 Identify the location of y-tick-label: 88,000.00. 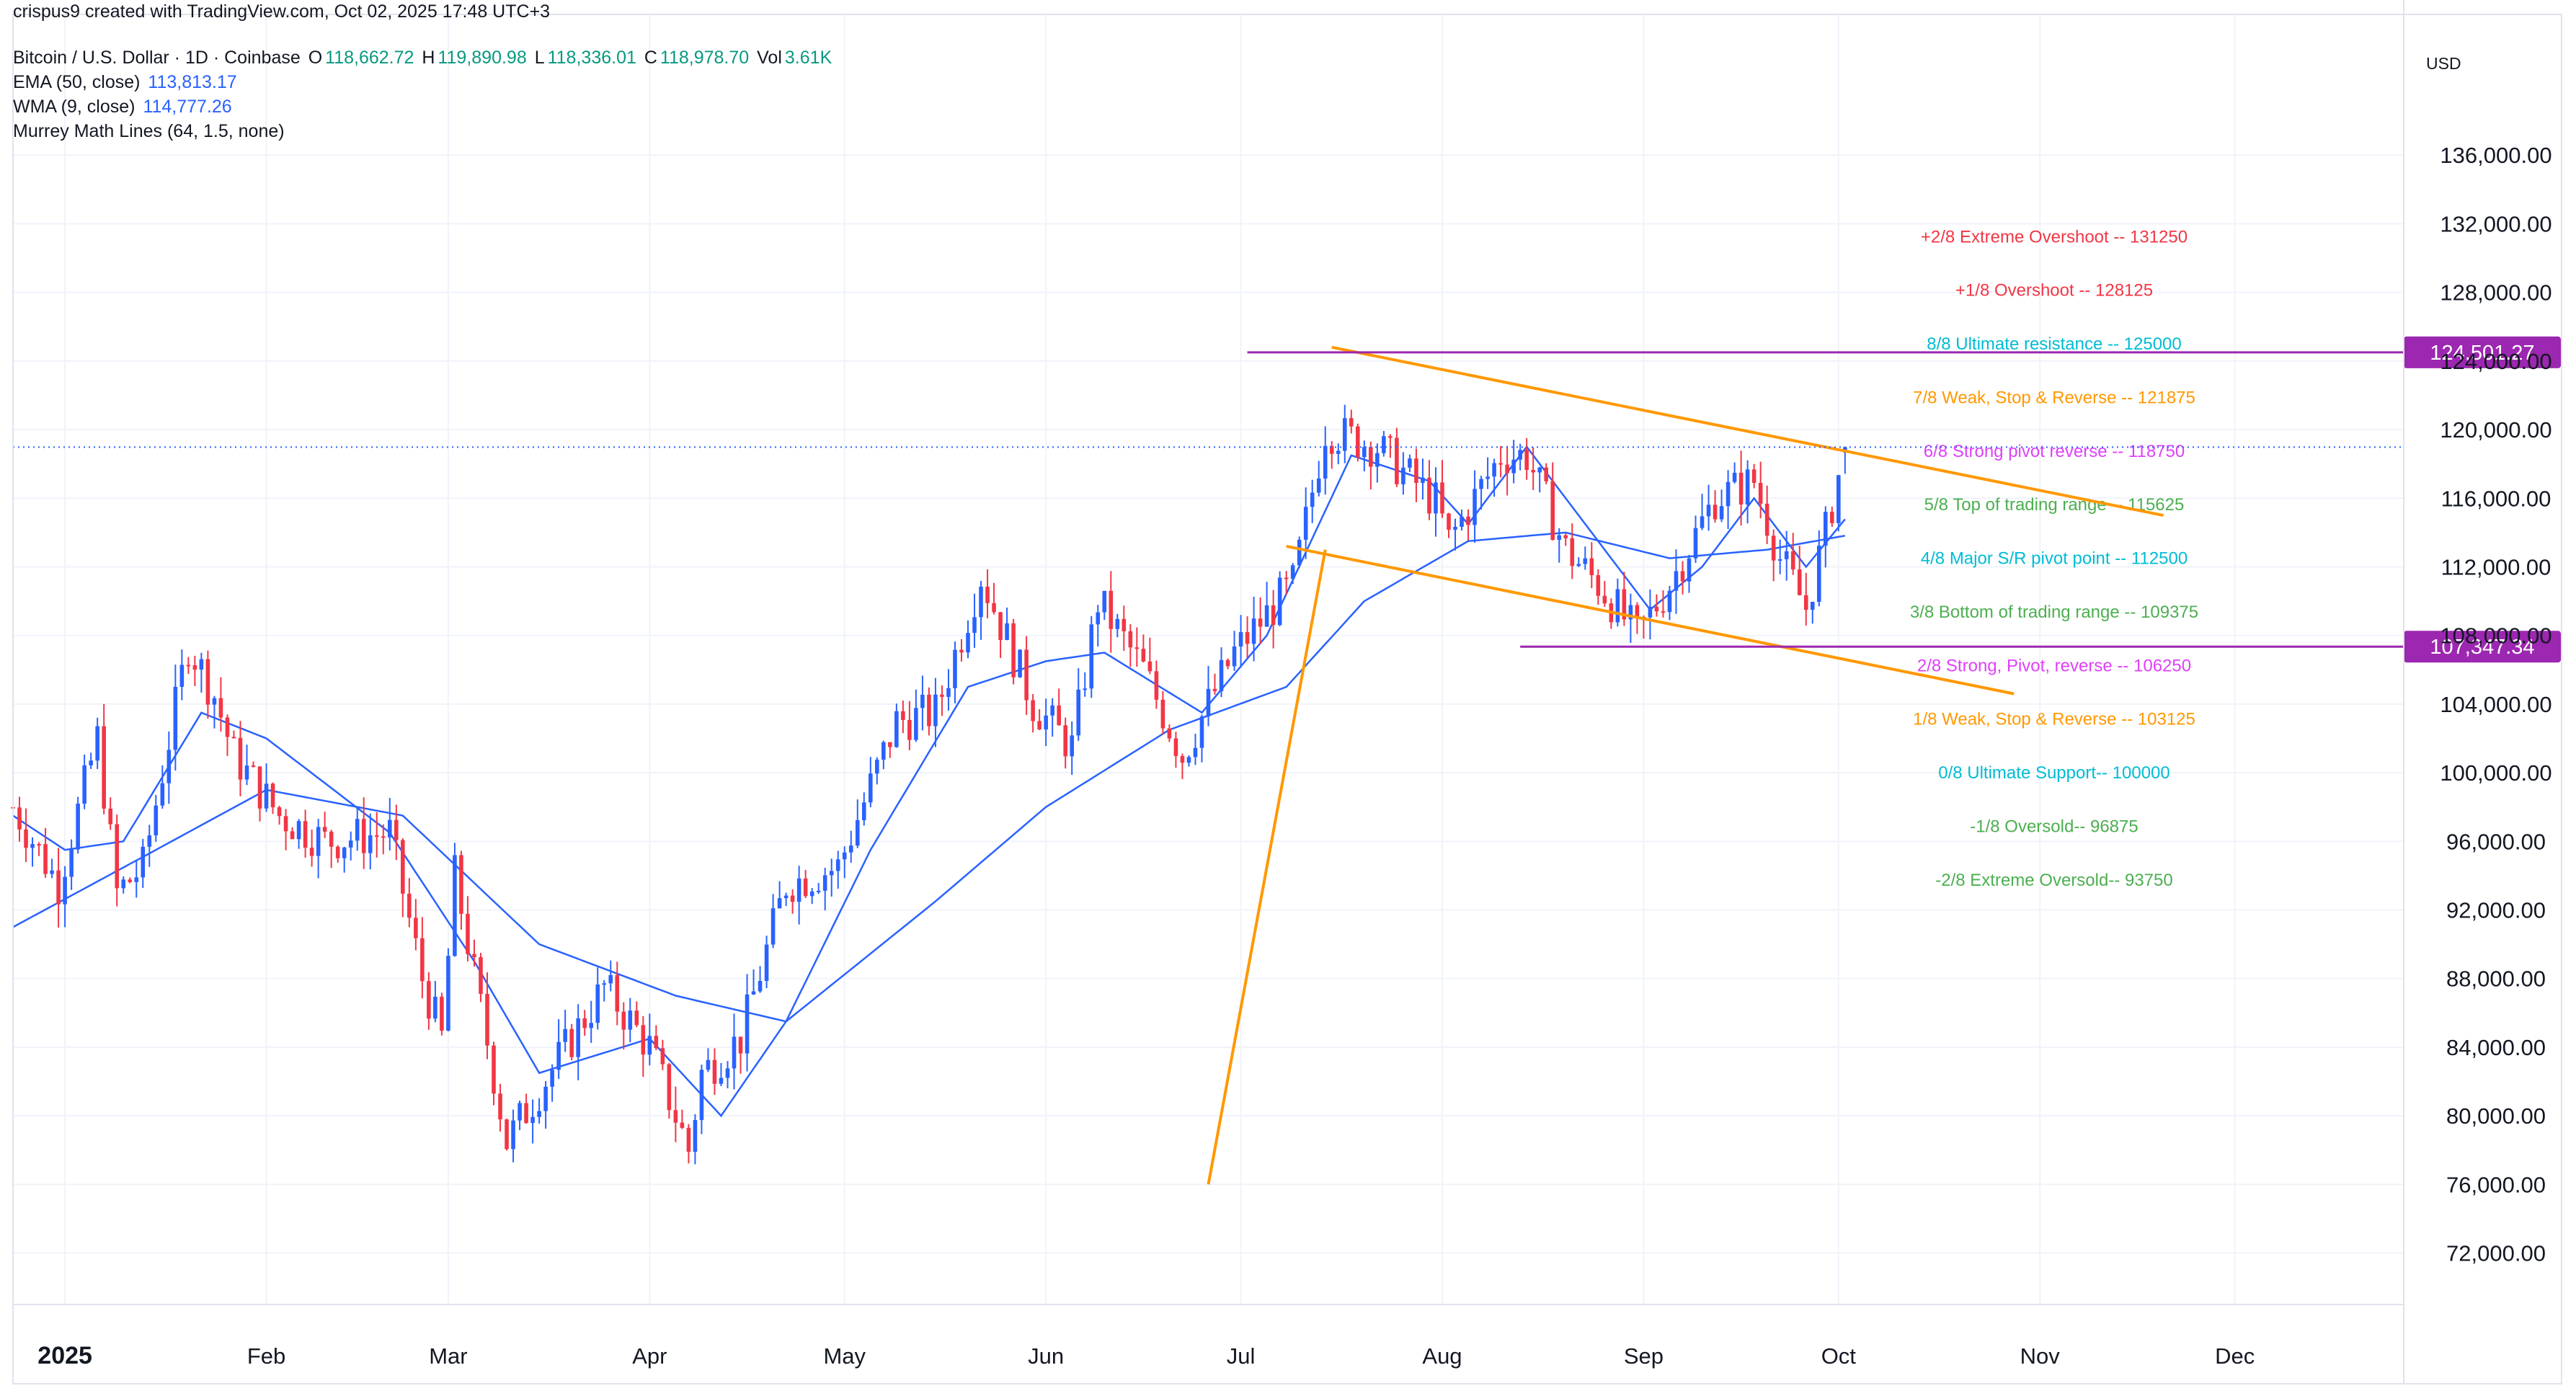
(2496, 979).